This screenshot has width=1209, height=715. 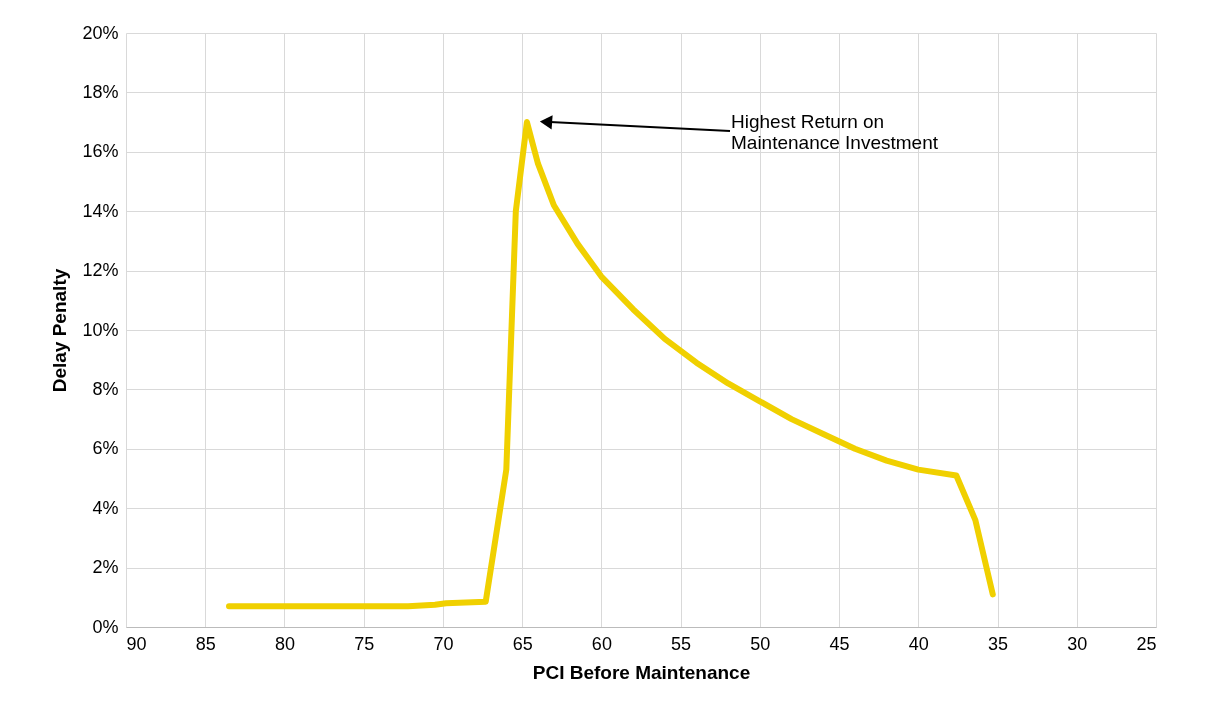 What do you see at coordinates (1146, 643) in the screenshot?
I see `x-tick-label: 25` at bounding box center [1146, 643].